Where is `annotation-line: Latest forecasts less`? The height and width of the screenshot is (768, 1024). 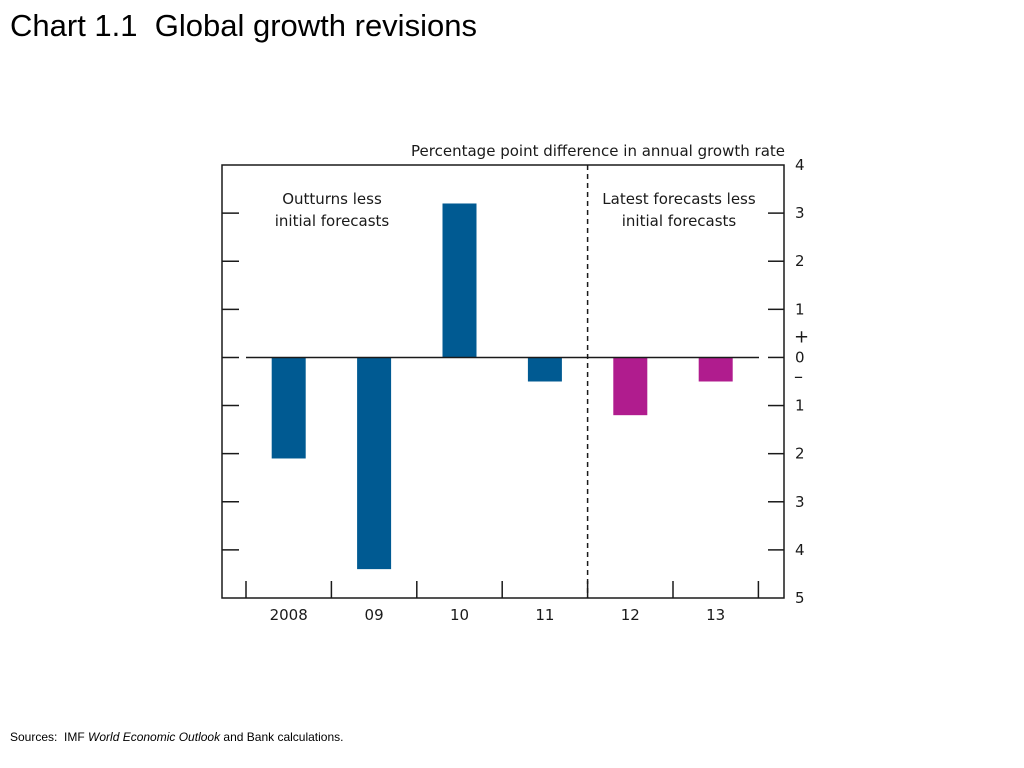 annotation-line: Latest forecasts less is located at coordinates (679, 199).